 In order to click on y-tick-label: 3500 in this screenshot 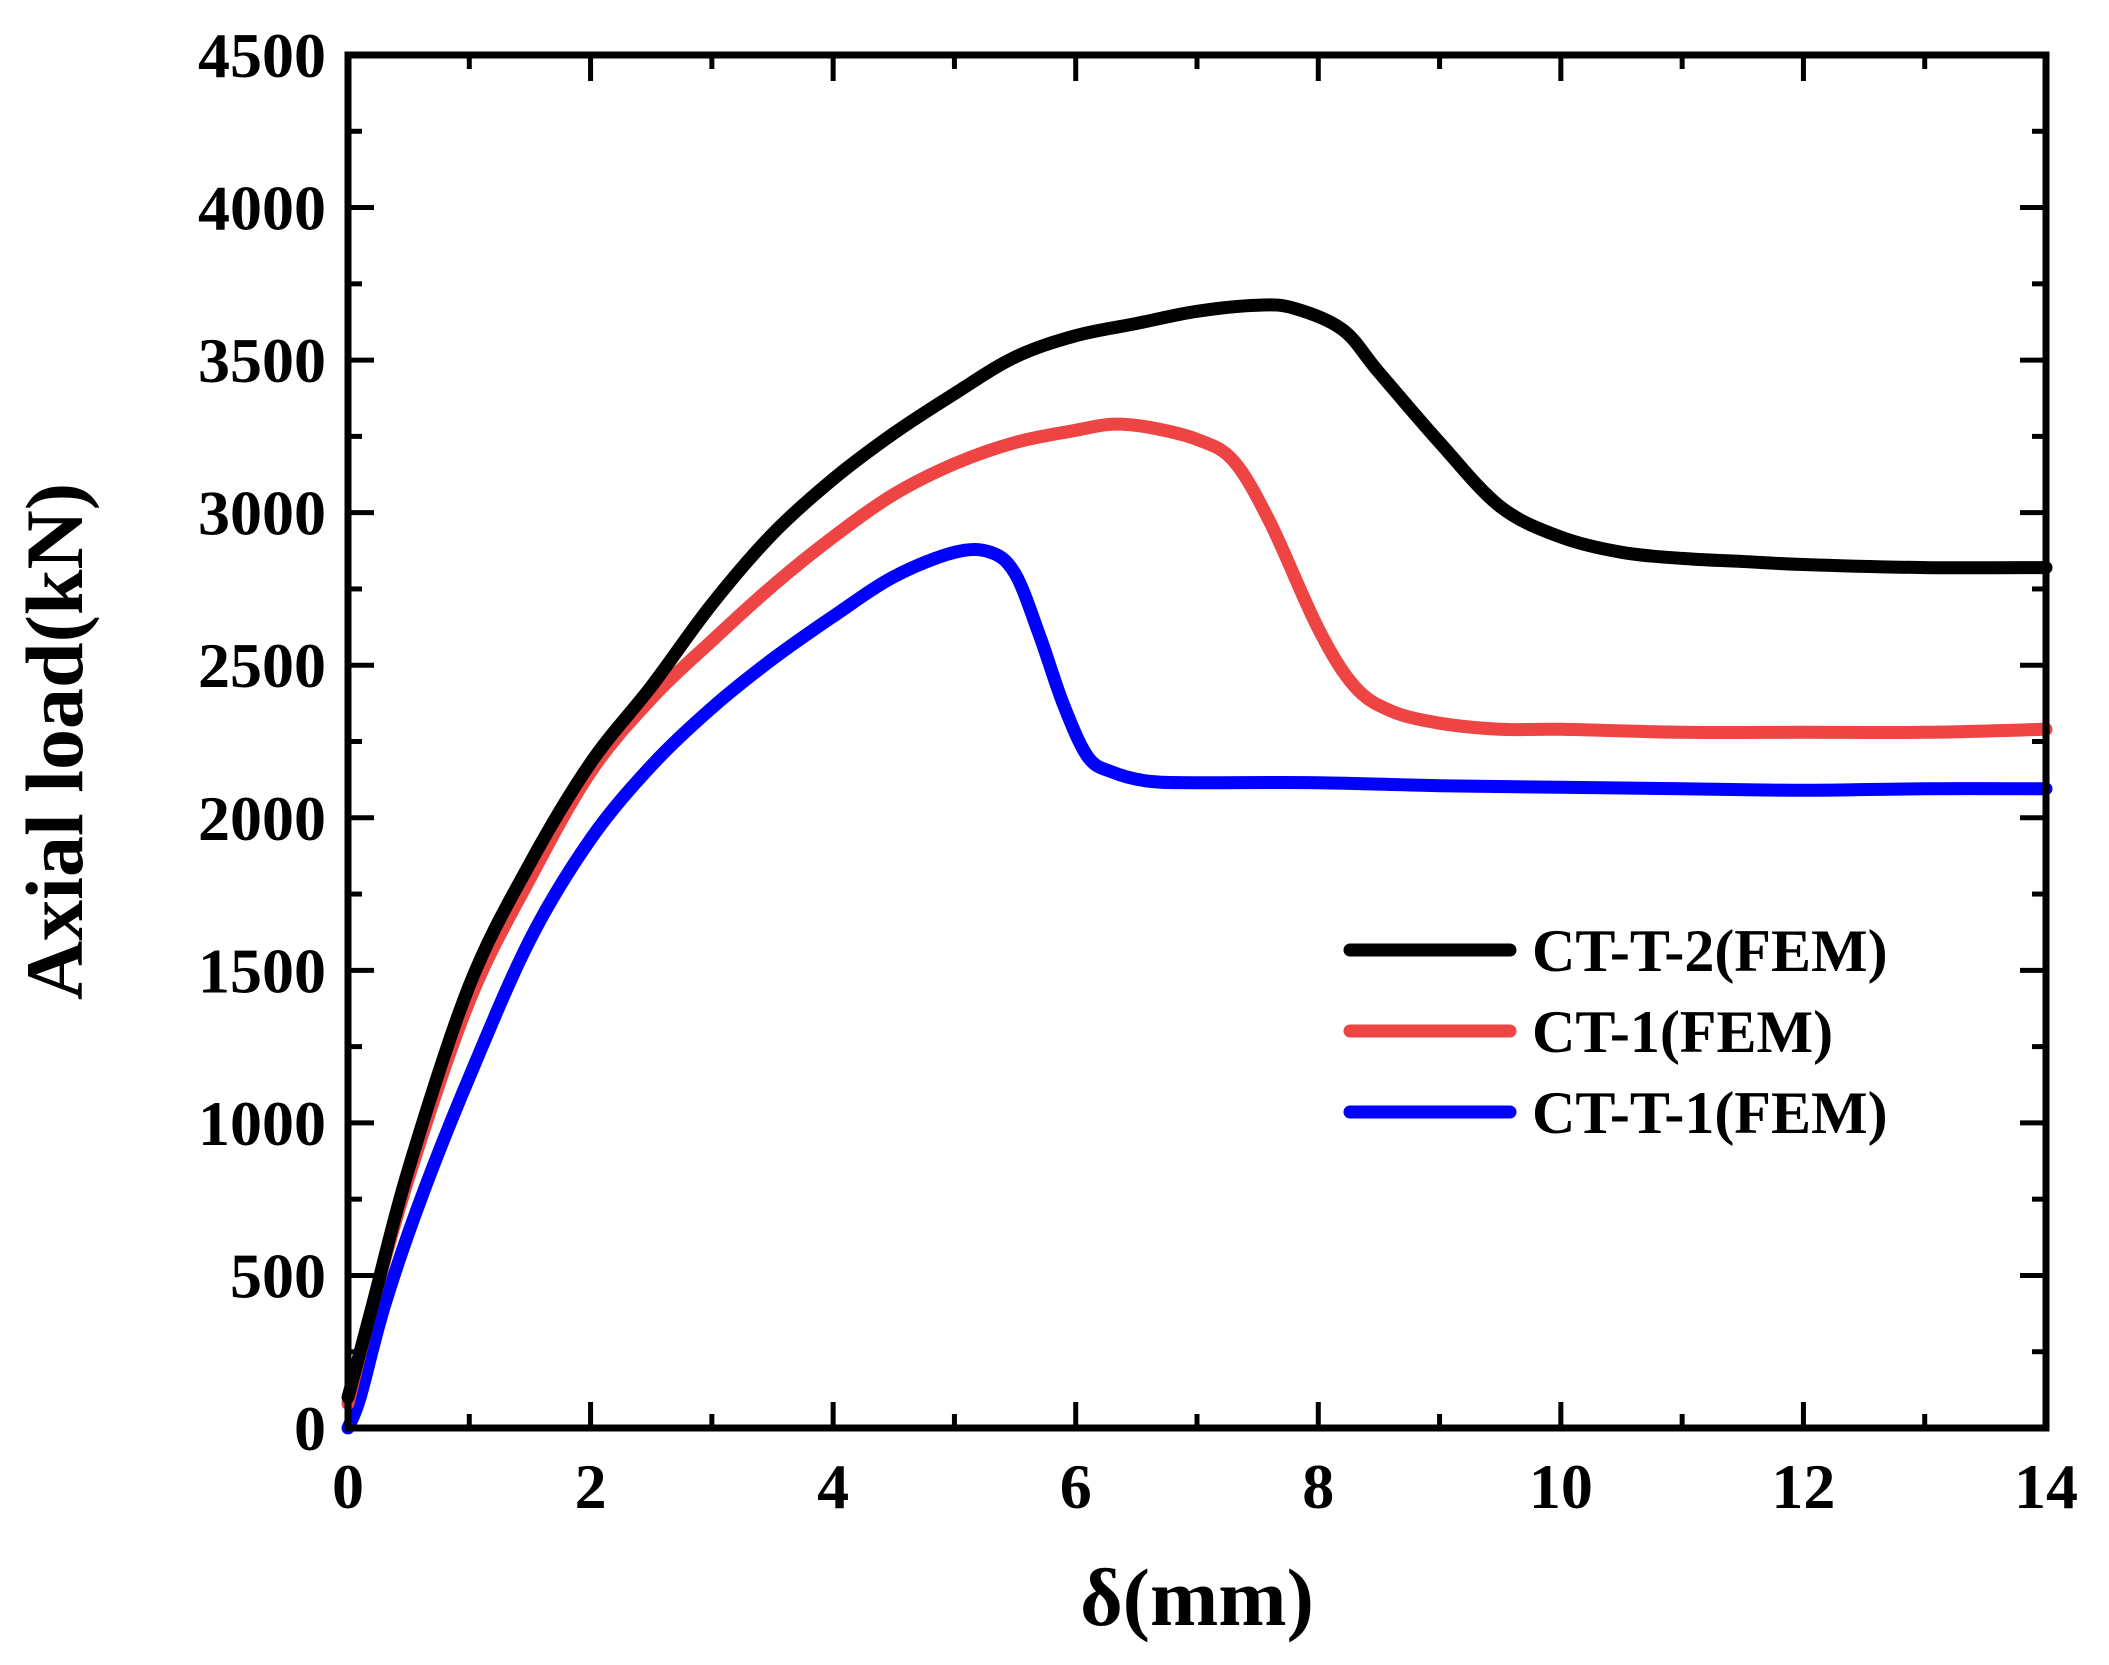, I will do `click(262, 360)`.